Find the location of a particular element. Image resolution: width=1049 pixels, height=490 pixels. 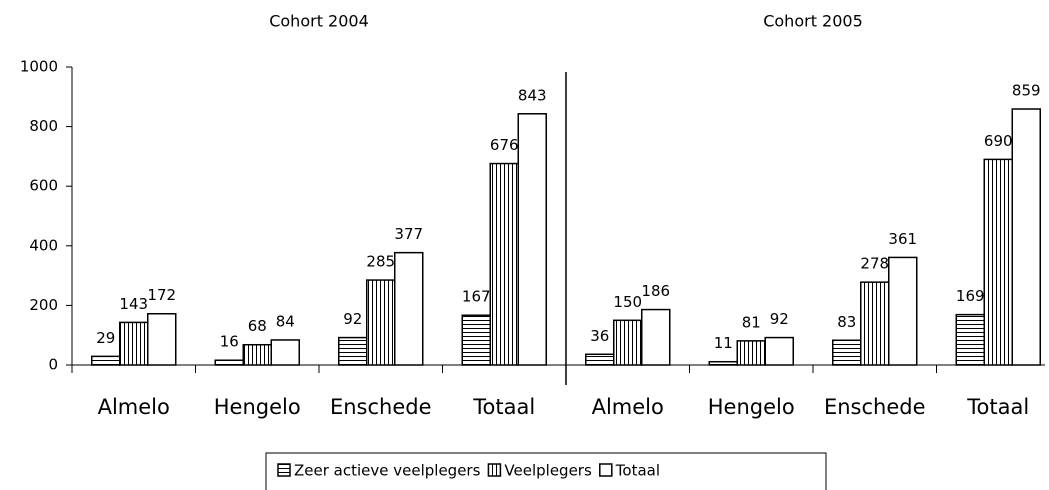

value-label: 16 is located at coordinates (229, 342).